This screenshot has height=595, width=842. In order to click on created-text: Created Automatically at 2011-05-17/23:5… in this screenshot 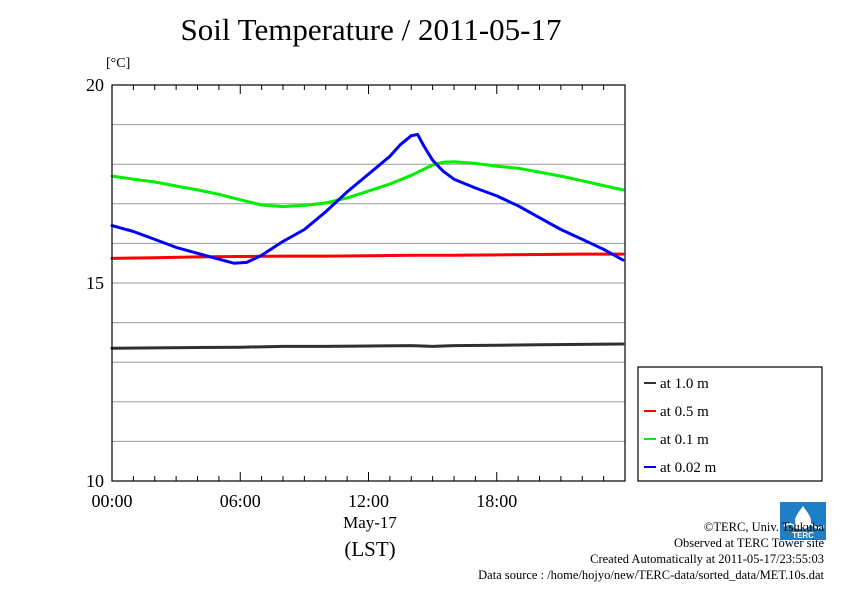, I will do `click(707, 559)`.